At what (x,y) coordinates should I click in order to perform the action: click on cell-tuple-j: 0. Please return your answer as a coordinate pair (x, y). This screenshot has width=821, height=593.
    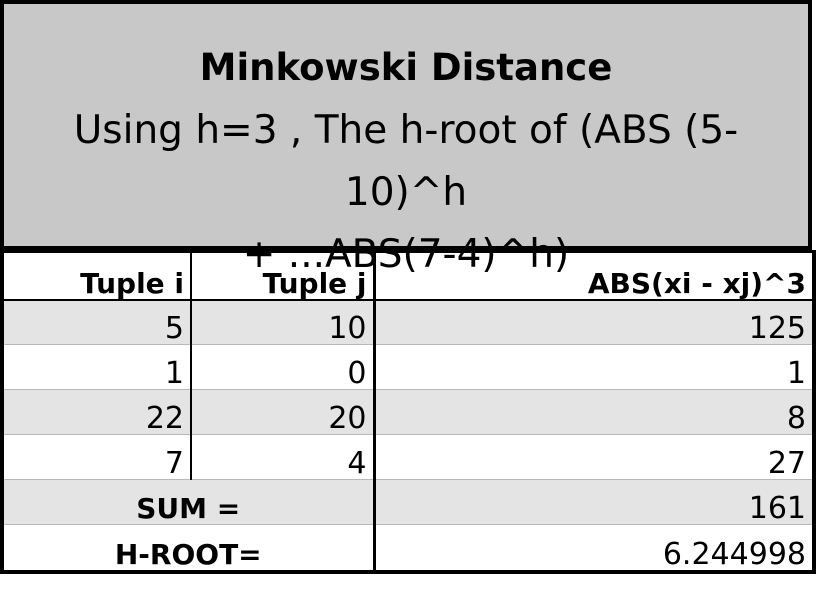
    Looking at the image, I should click on (283, 367).